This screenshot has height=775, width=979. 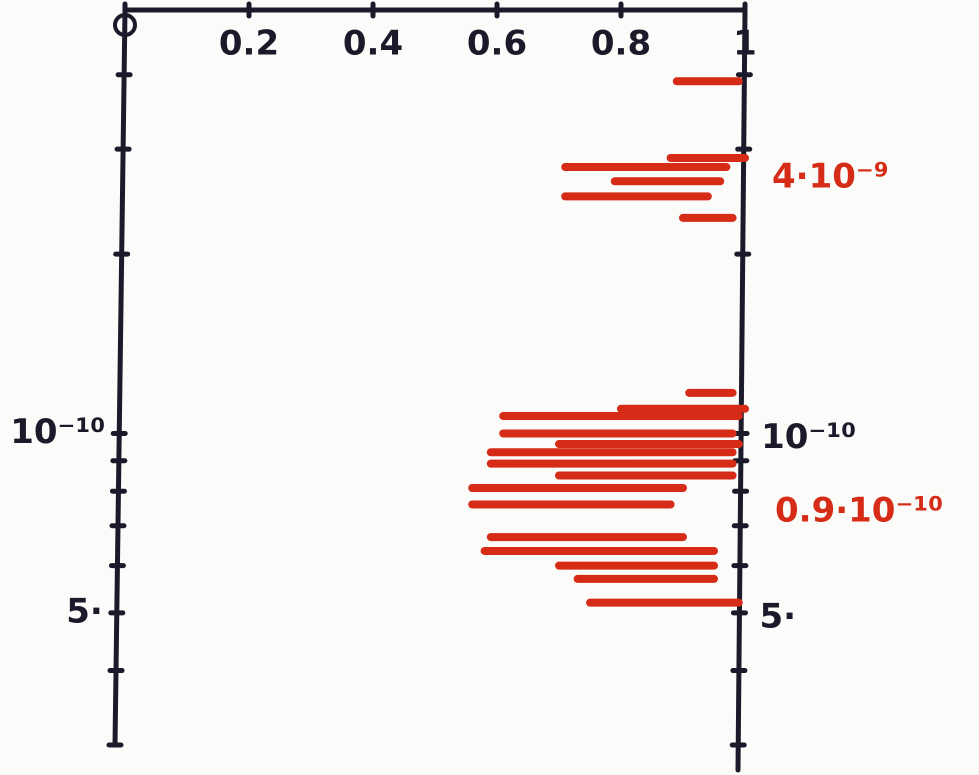 What do you see at coordinates (859, 511) in the screenshot?
I see `annotation: 0.9·10⁻¹⁰` at bounding box center [859, 511].